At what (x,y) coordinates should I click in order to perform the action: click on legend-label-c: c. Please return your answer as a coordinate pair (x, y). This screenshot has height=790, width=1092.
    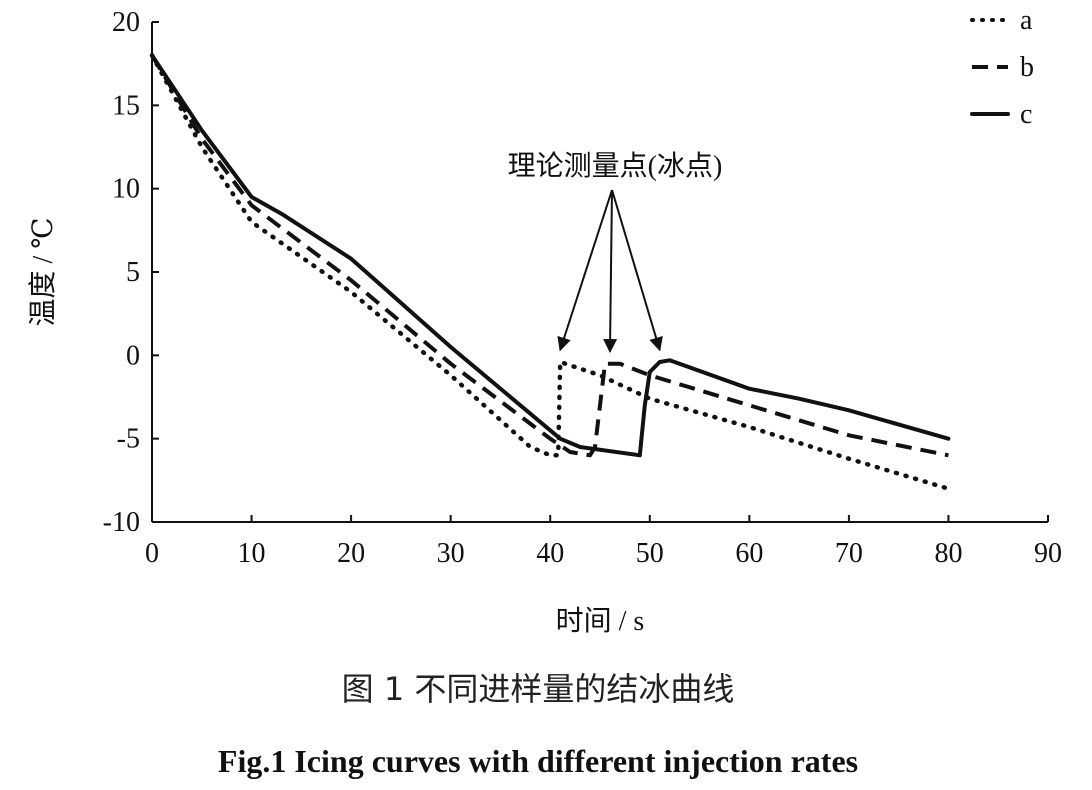
    Looking at the image, I should click on (1026, 114).